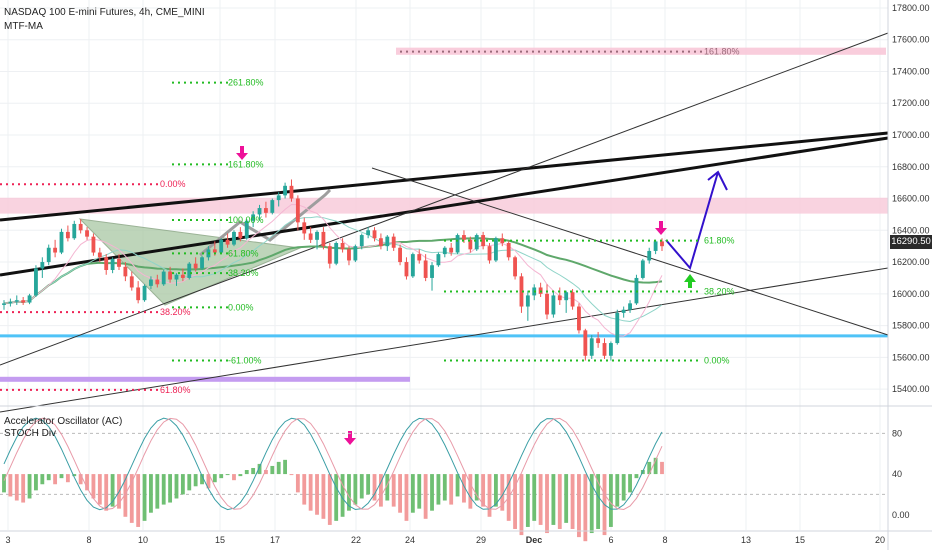 This screenshot has width=932, height=550. Describe the element at coordinates (104, 12) in the screenshot. I see `symbol-title: NASDAQ 100 E-mini Futures, 4h, CME_MINI` at that location.